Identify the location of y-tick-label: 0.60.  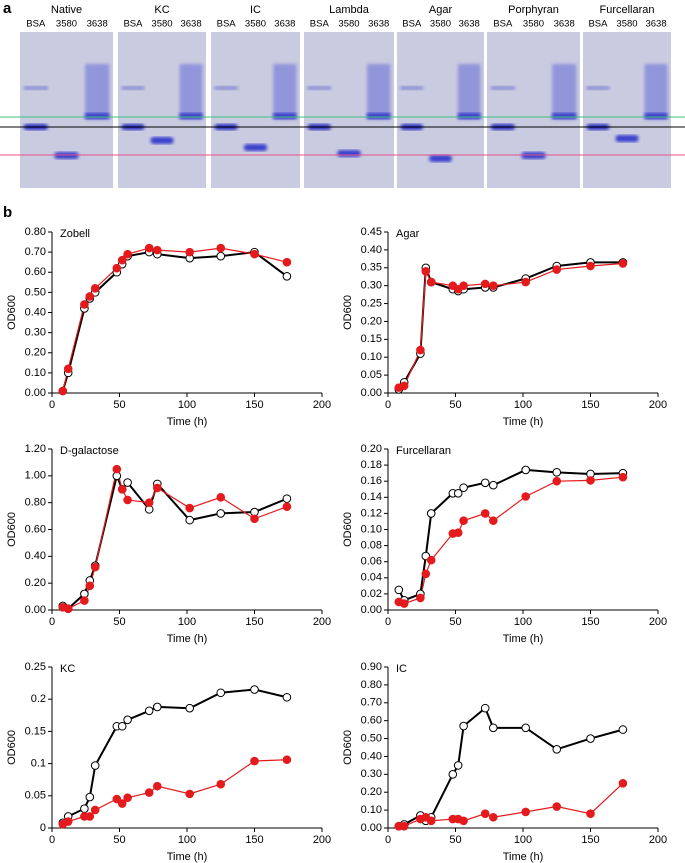
(35, 272).